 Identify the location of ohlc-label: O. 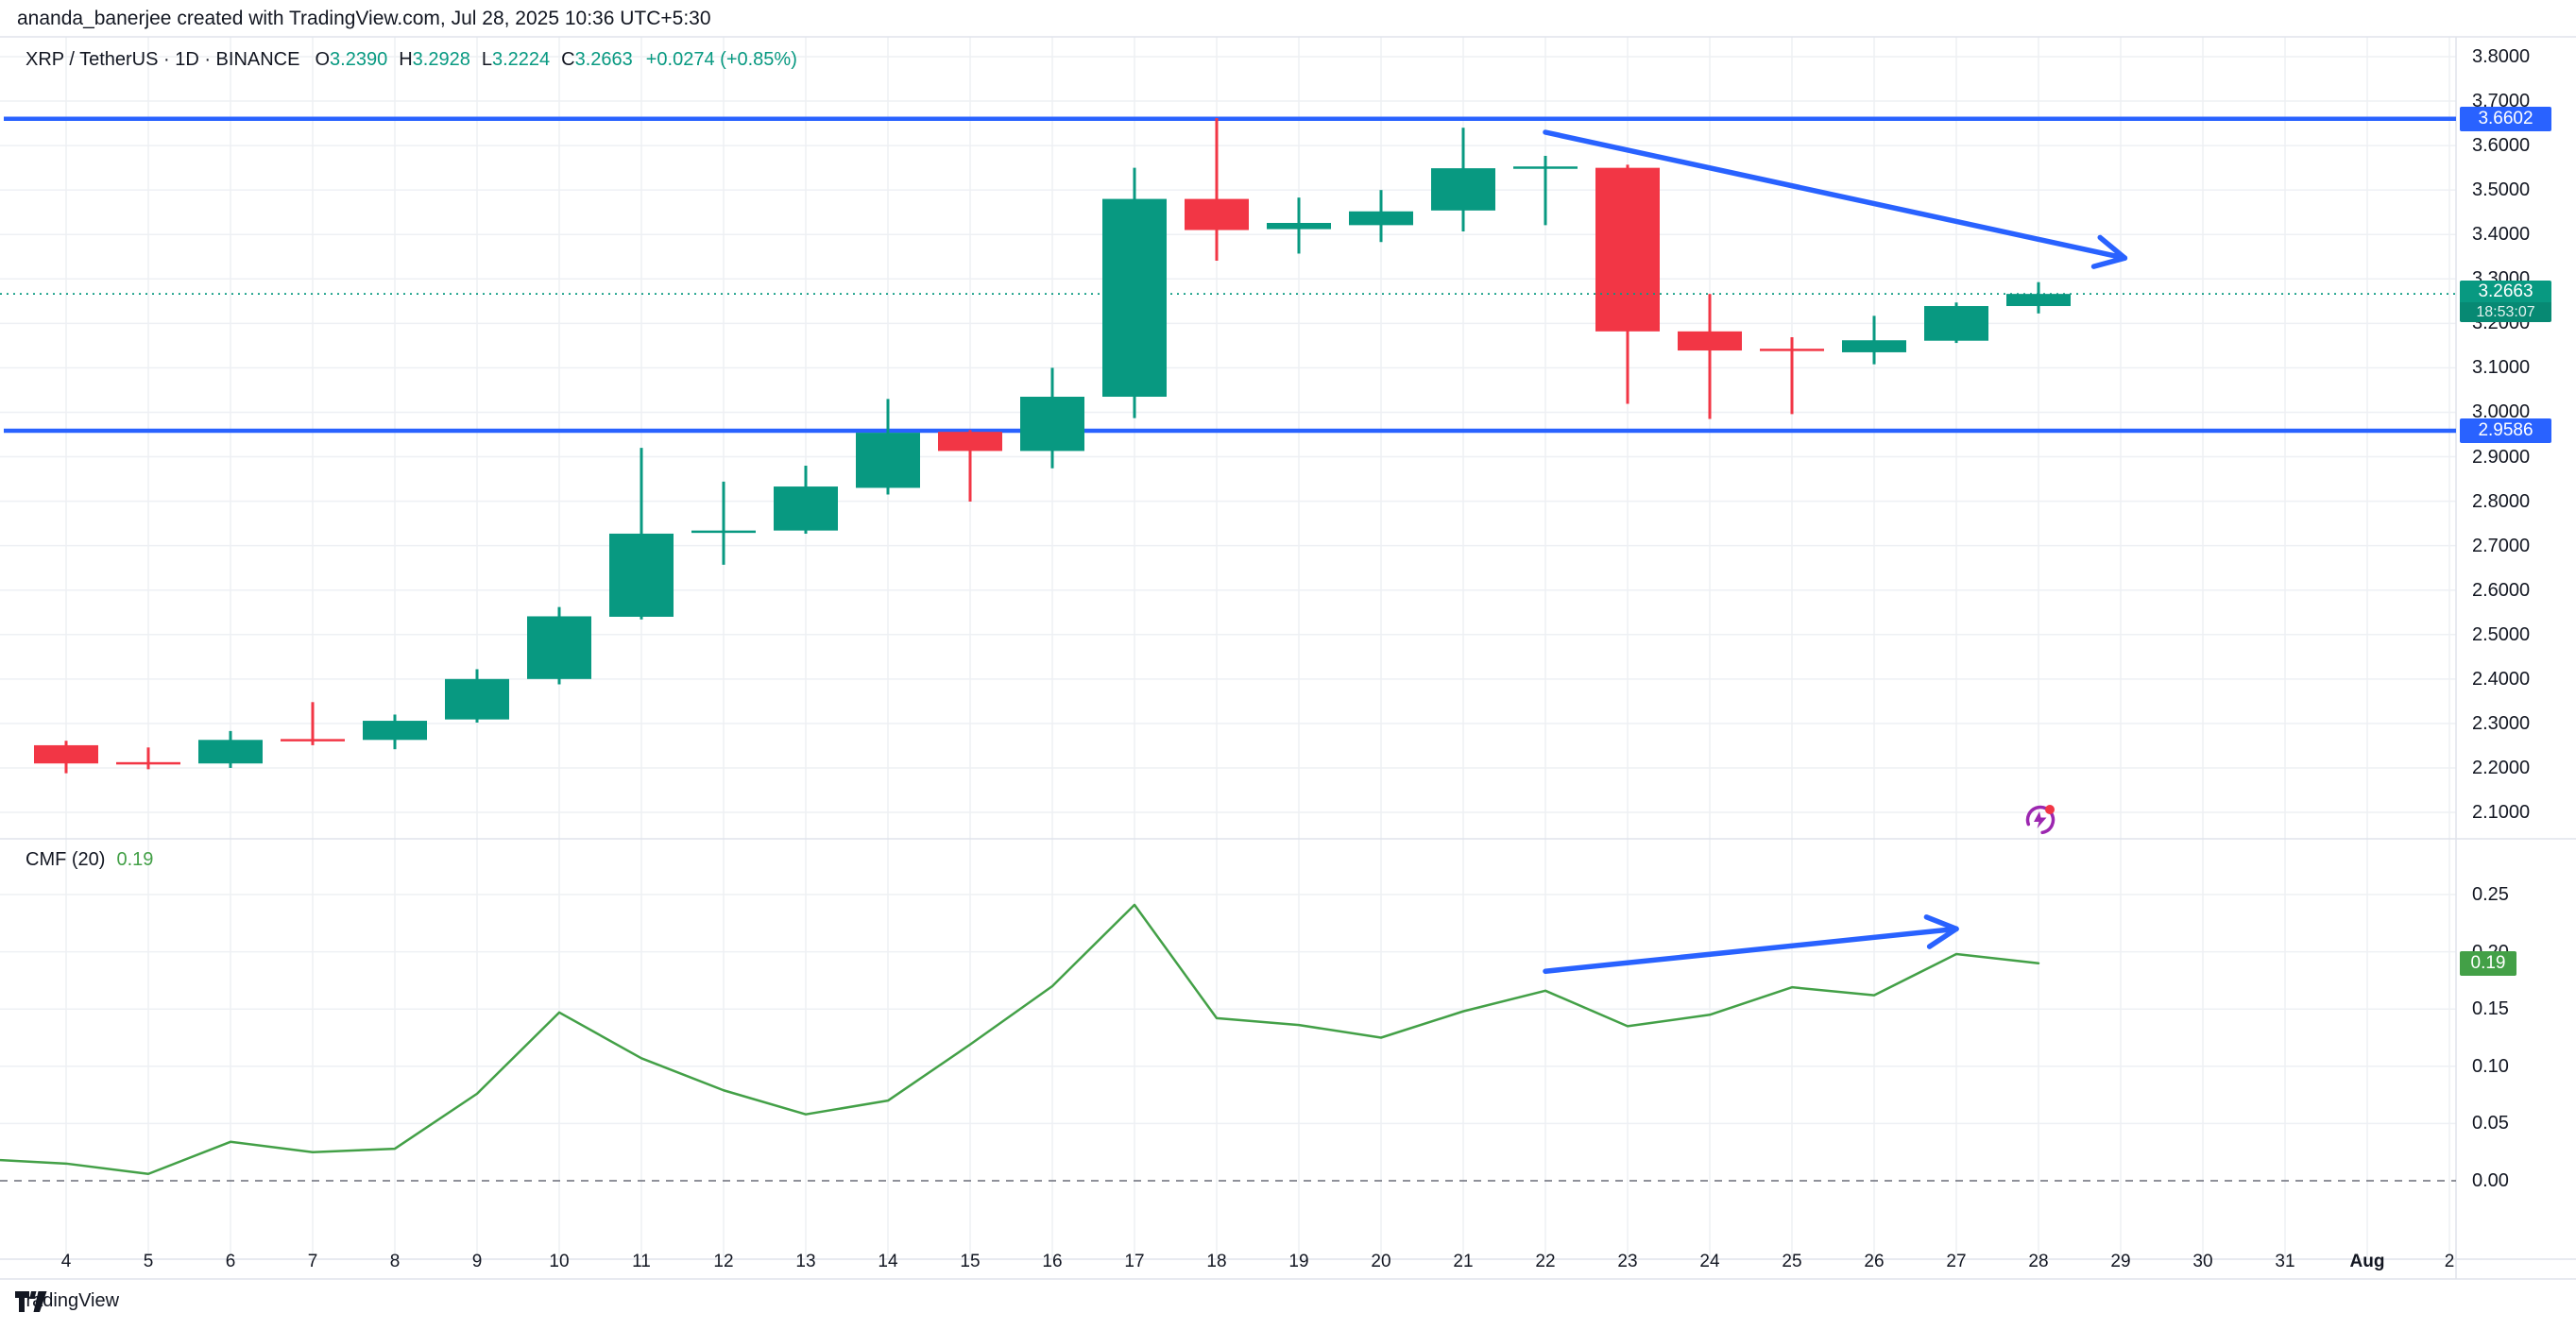
(323, 59).